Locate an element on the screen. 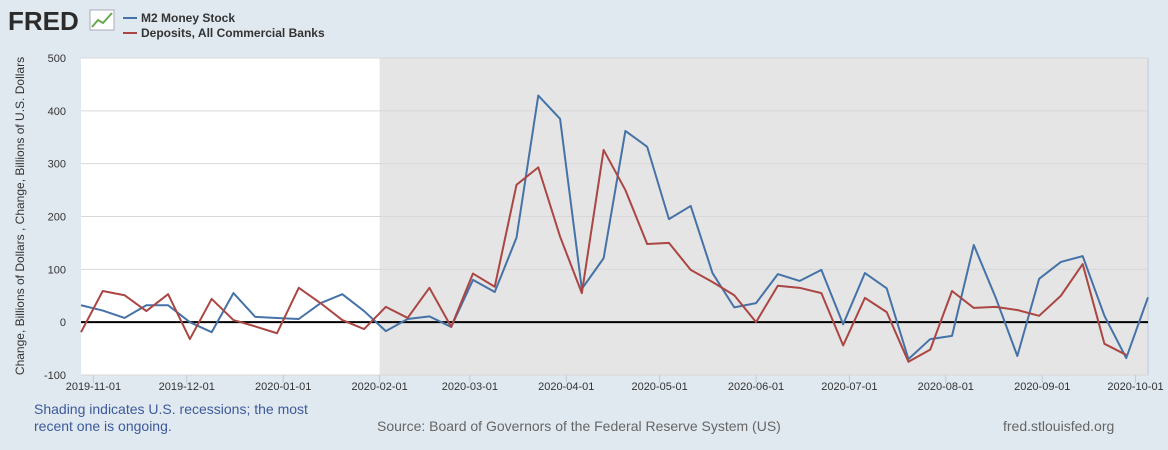  y-tick-label: 400 is located at coordinates (57, 112).